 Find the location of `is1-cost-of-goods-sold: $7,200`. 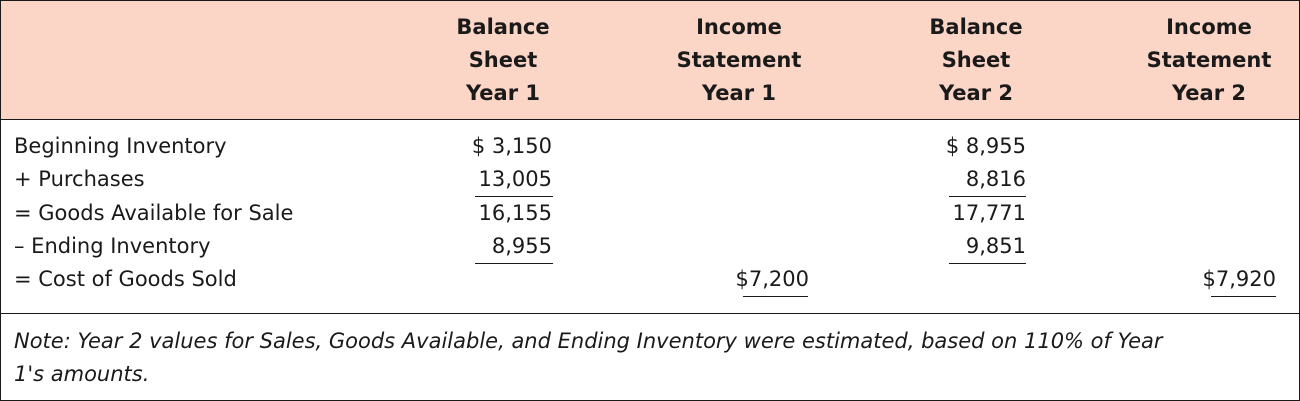

is1-cost-of-goods-sold: $7,200 is located at coordinates (772, 279).